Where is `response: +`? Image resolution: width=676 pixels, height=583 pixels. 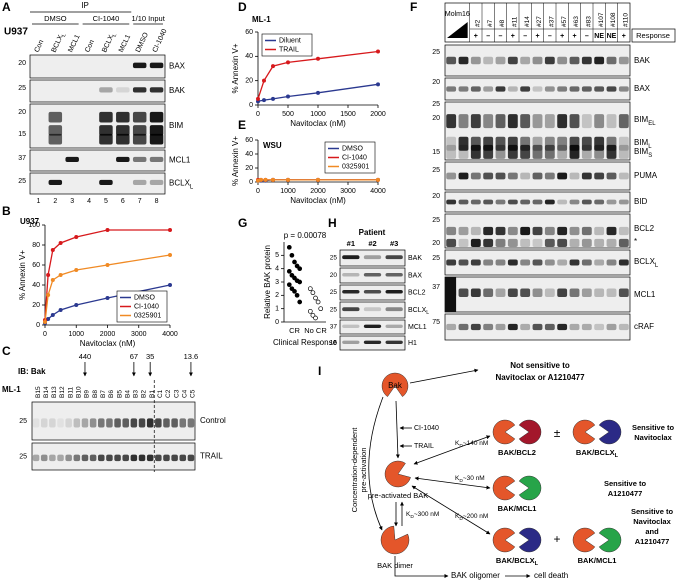
response: + is located at coordinates (537, 36).